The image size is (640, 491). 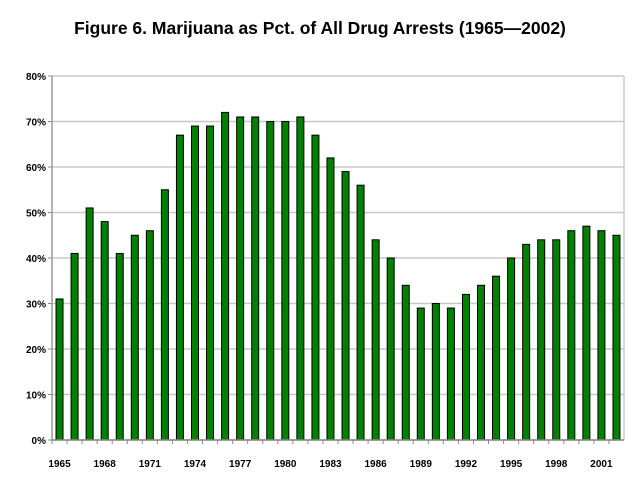 I want to click on y-tick-label: 0%, so click(x=39, y=441).